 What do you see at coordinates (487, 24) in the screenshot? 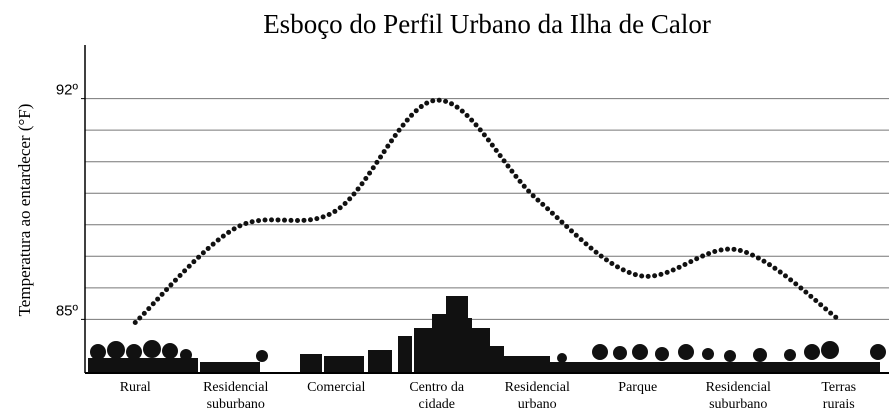
I see `chart-title: Esboço do Perfil Urbano da Ilha de Calor` at bounding box center [487, 24].